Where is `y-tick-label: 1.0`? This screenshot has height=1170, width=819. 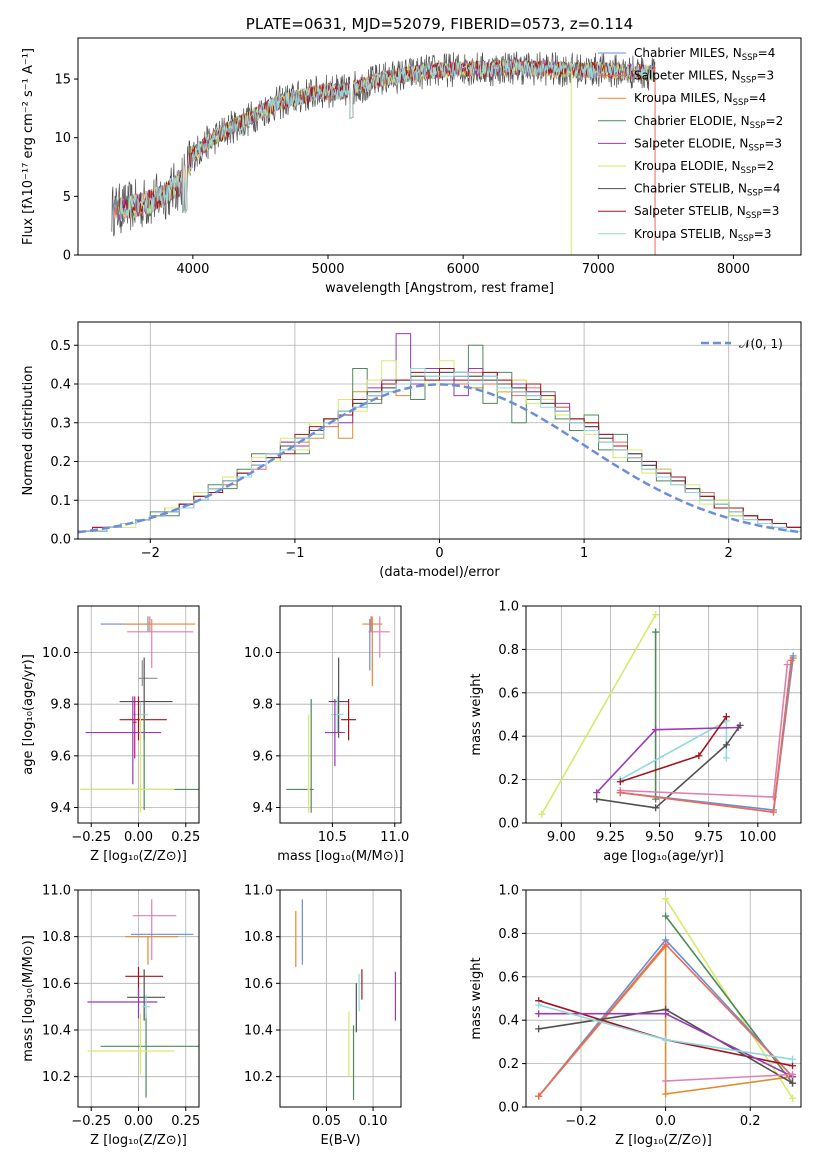 y-tick-label: 1.0 is located at coordinates (508, 891).